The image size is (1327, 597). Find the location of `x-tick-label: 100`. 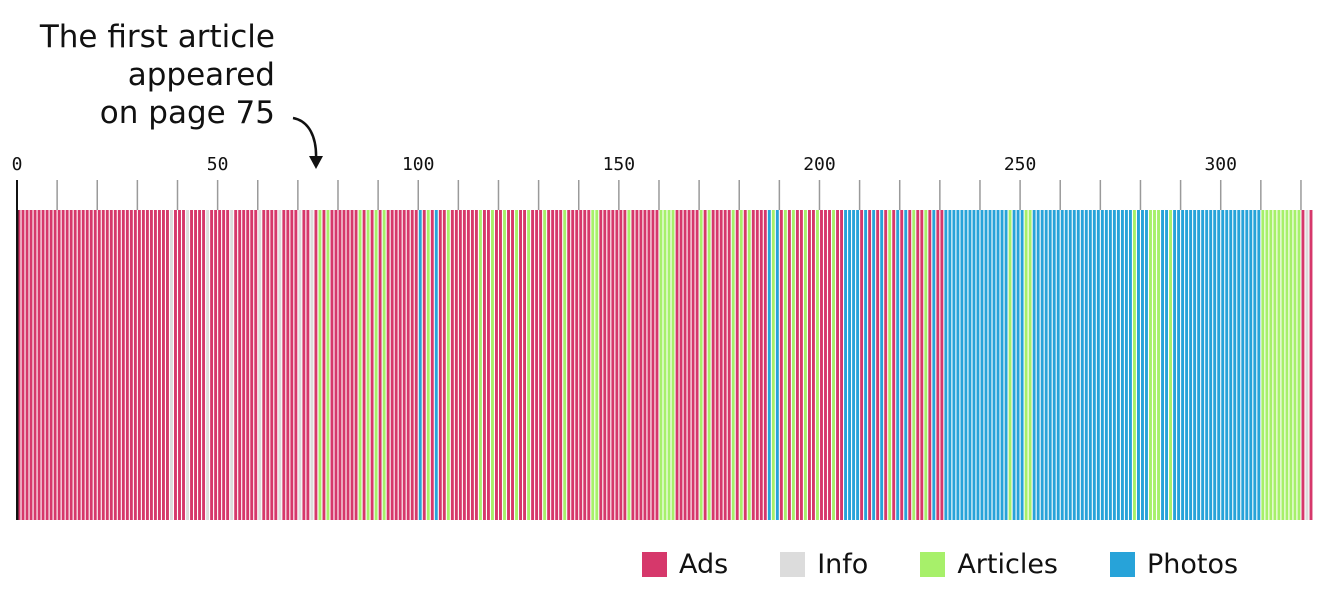

x-tick-label: 100 is located at coordinates (418, 164).